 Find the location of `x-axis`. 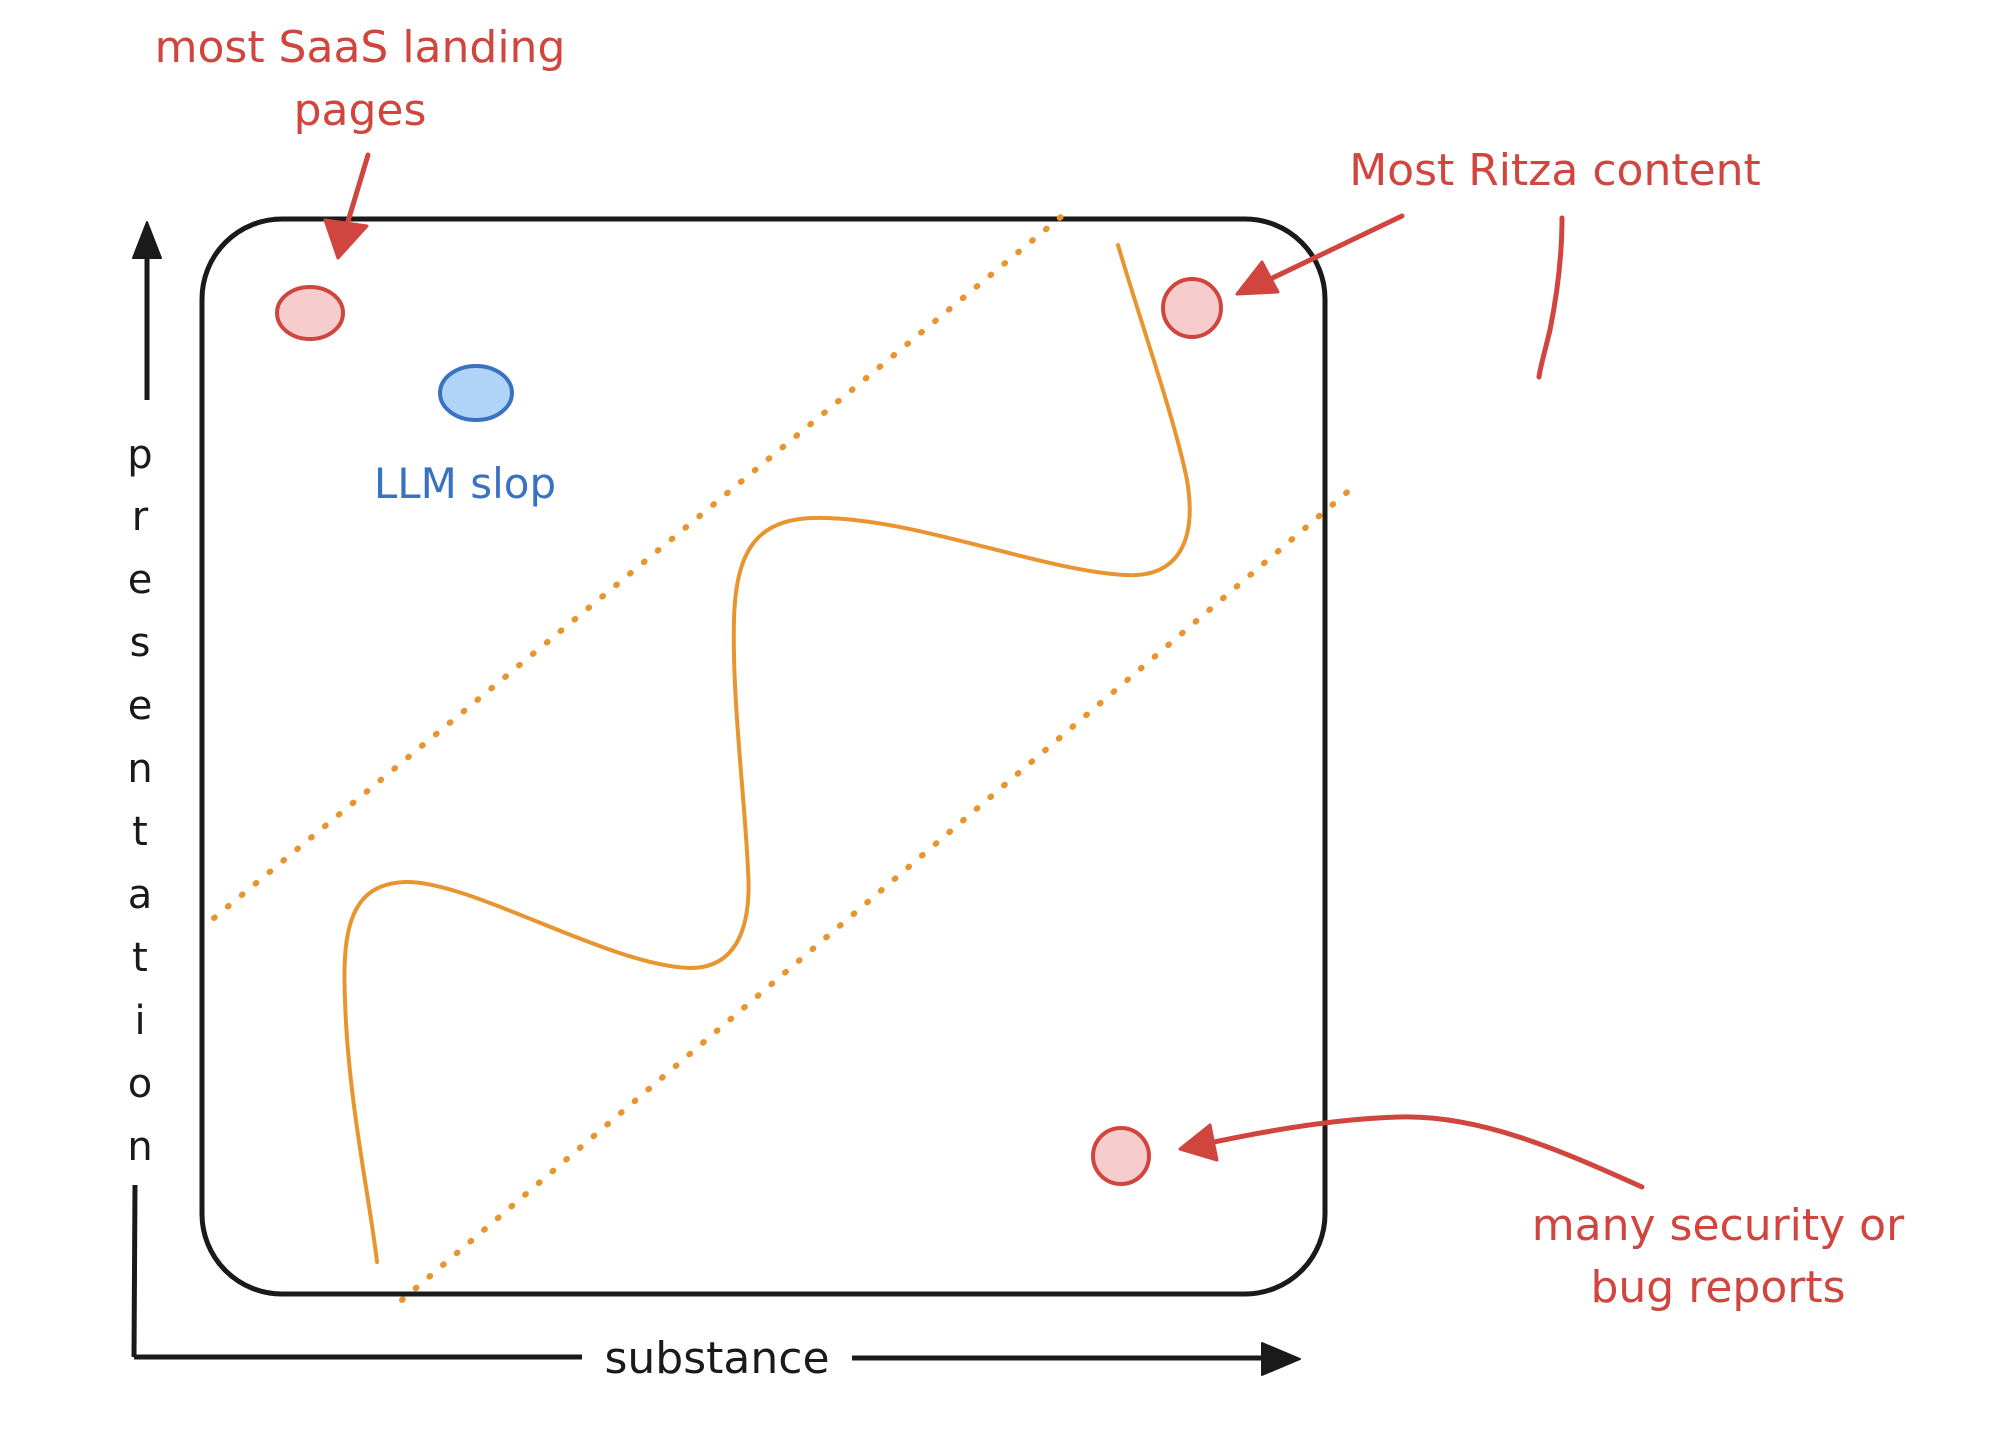

x-axis is located at coordinates (717, 1359).